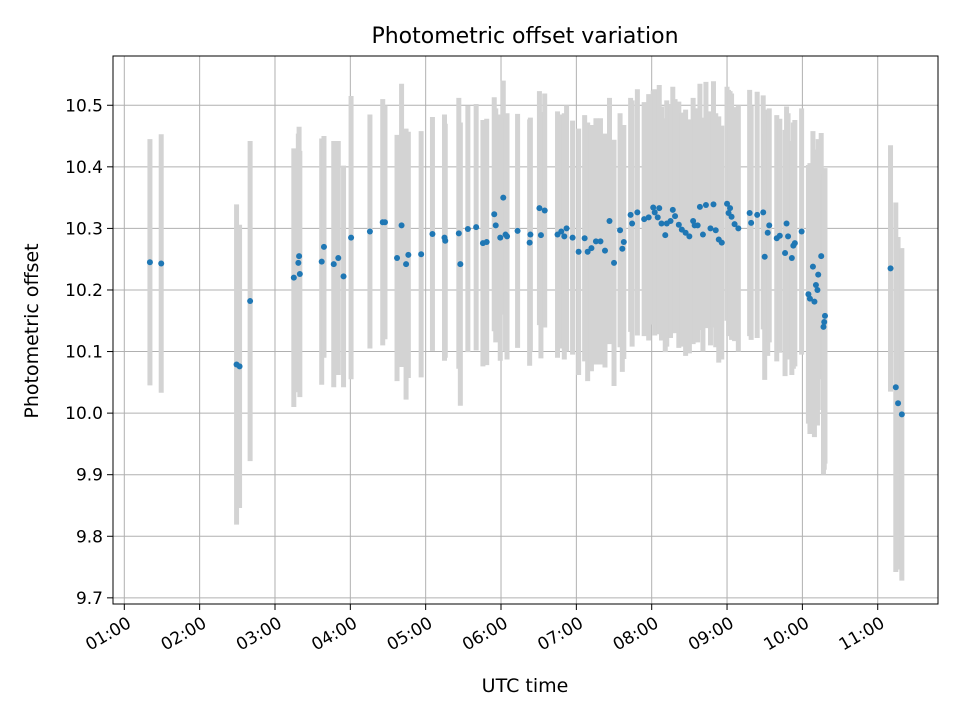 The height and width of the screenshot is (720, 960). I want to click on y-tick-label: 9.9, so click(89, 476).